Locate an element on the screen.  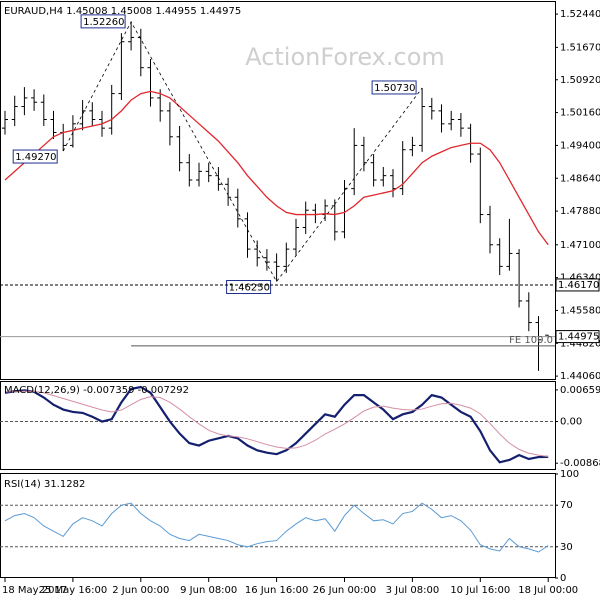
support-label: 1.46170 is located at coordinates (578, 285).